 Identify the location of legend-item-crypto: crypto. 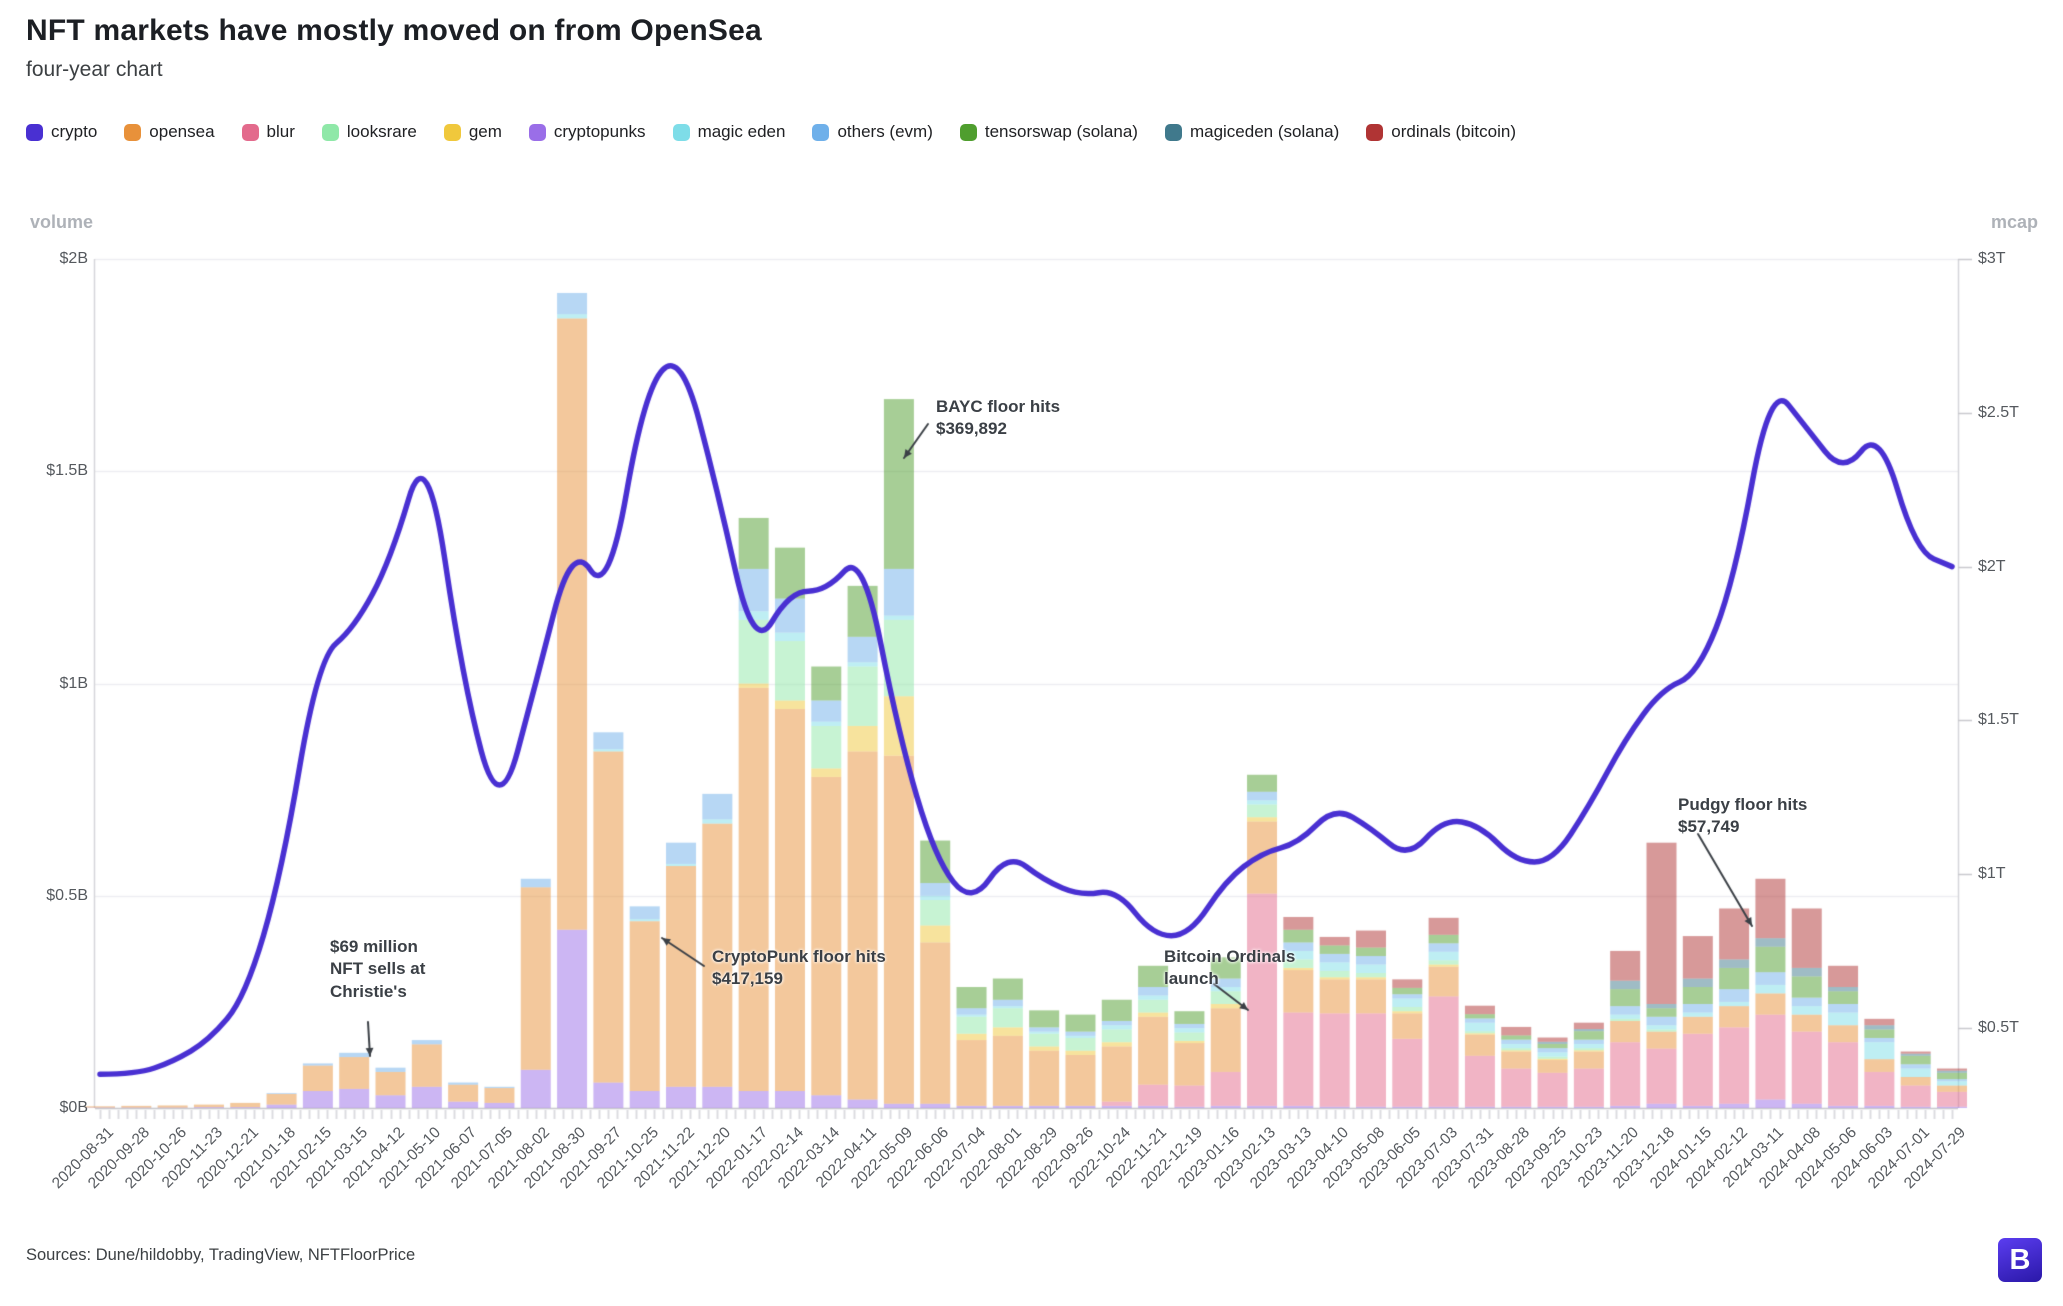
(61, 132).